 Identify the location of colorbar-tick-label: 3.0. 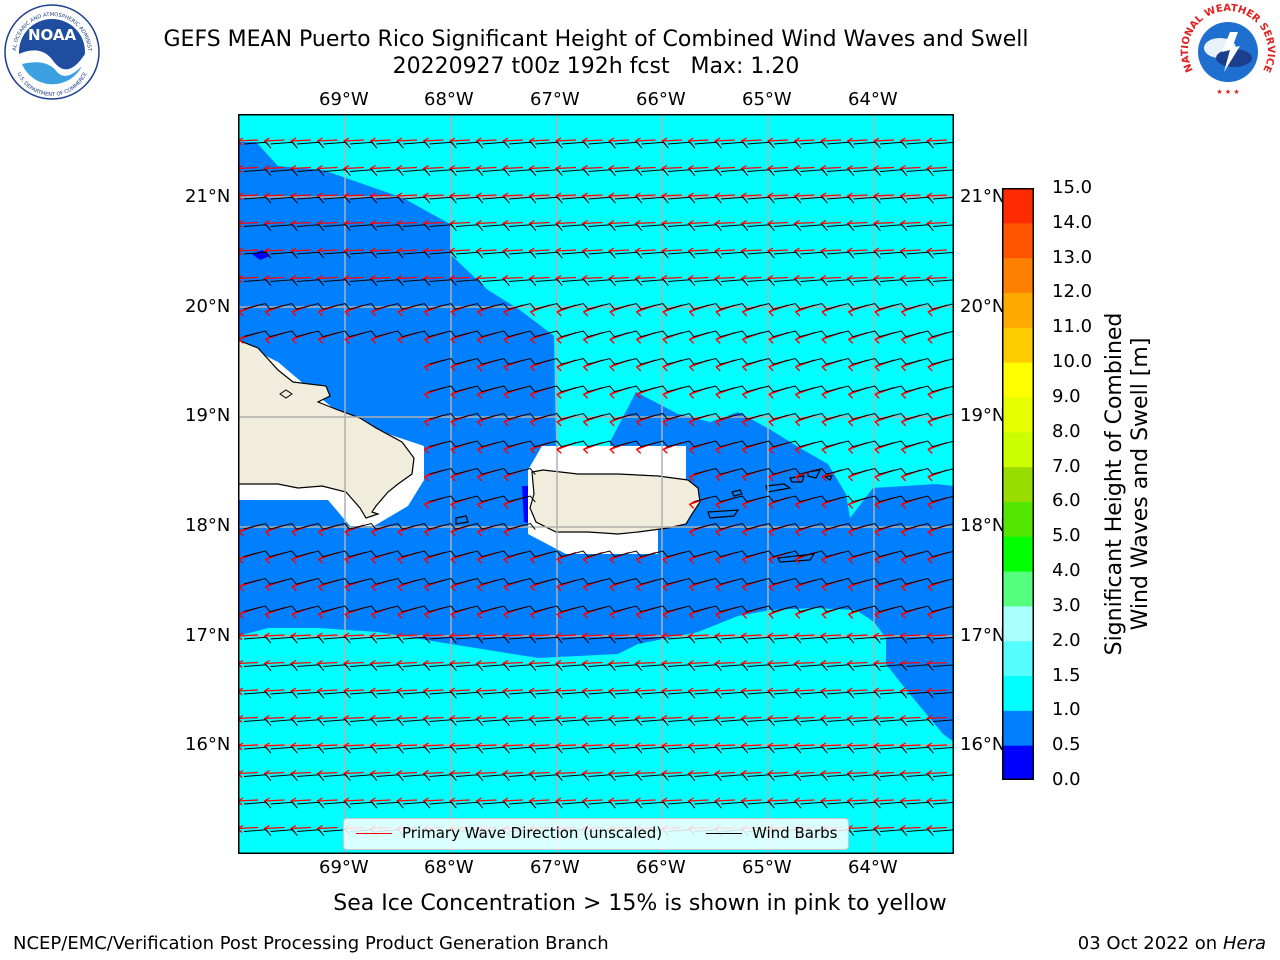
(1066, 605).